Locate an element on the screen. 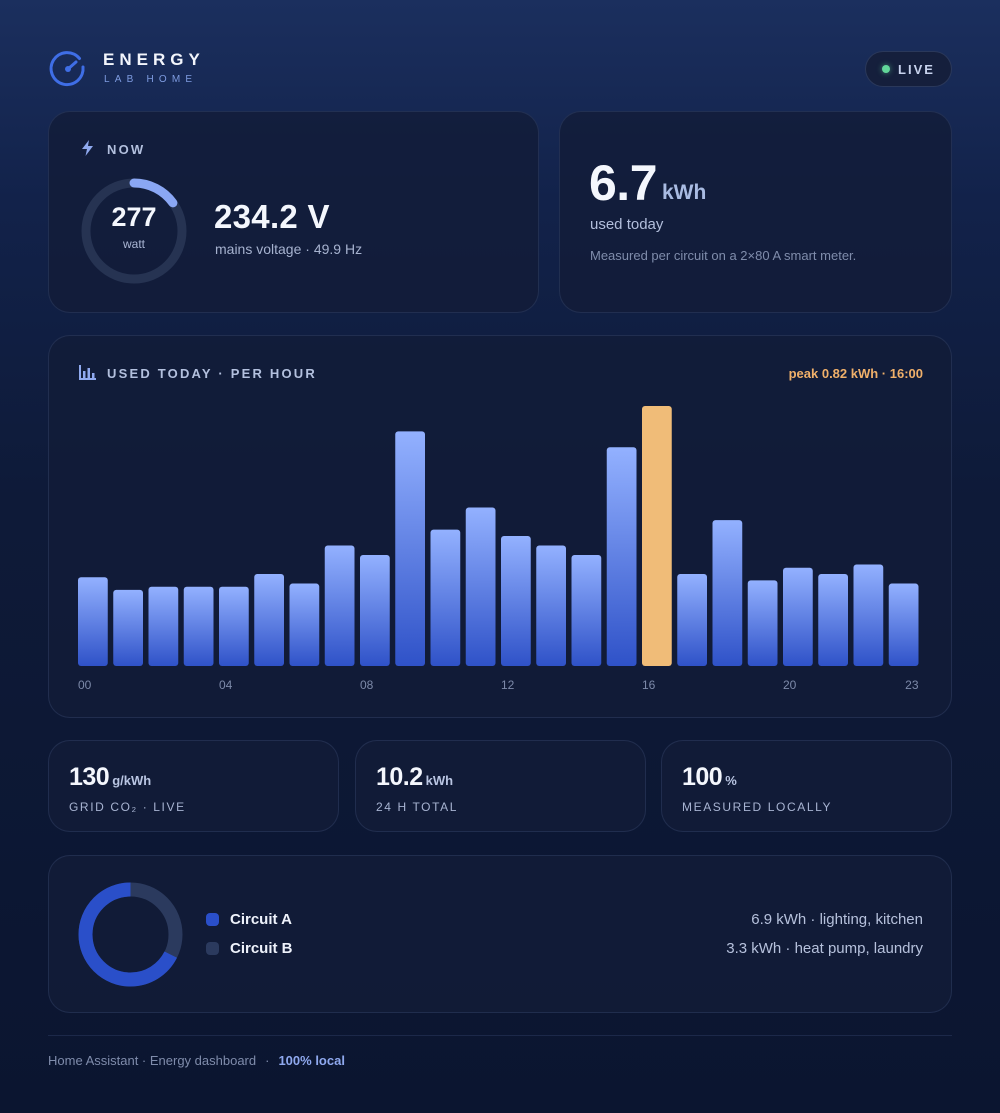 This screenshot has width=1000, height=1113. power-value: 277 is located at coordinates (134, 217).